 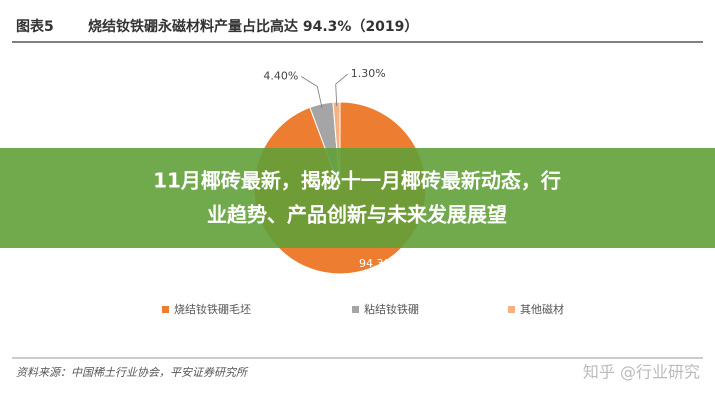 What do you see at coordinates (368, 73) in the screenshot?
I see `slice-label: 1.30%` at bounding box center [368, 73].